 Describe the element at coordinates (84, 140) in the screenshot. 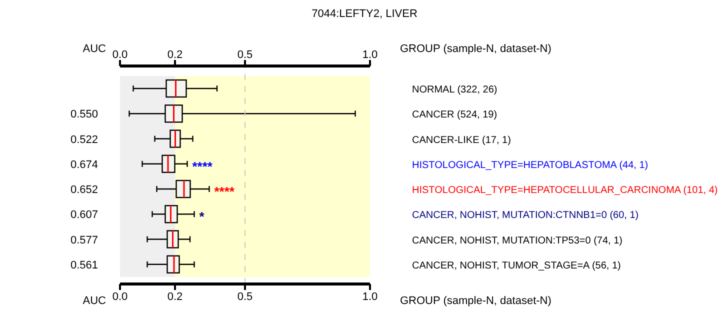

I see `text: 0.522` at that location.